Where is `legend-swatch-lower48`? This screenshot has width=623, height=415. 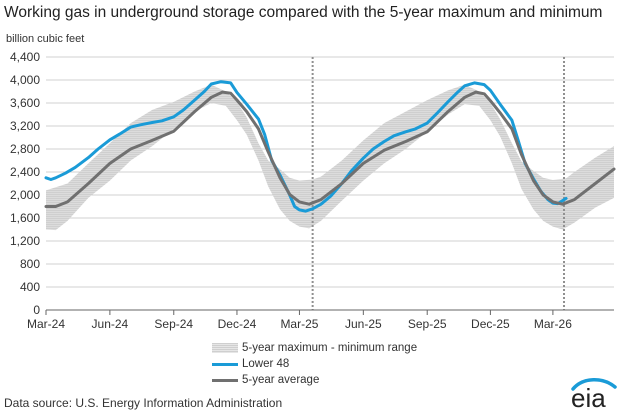 legend-swatch-lower48 is located at coordinates (225, 364).